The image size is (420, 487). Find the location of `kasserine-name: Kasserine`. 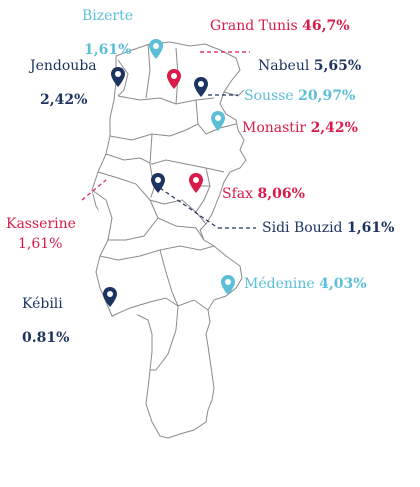

kasserine-name: Kasserine is located at coordinates (41, 224).